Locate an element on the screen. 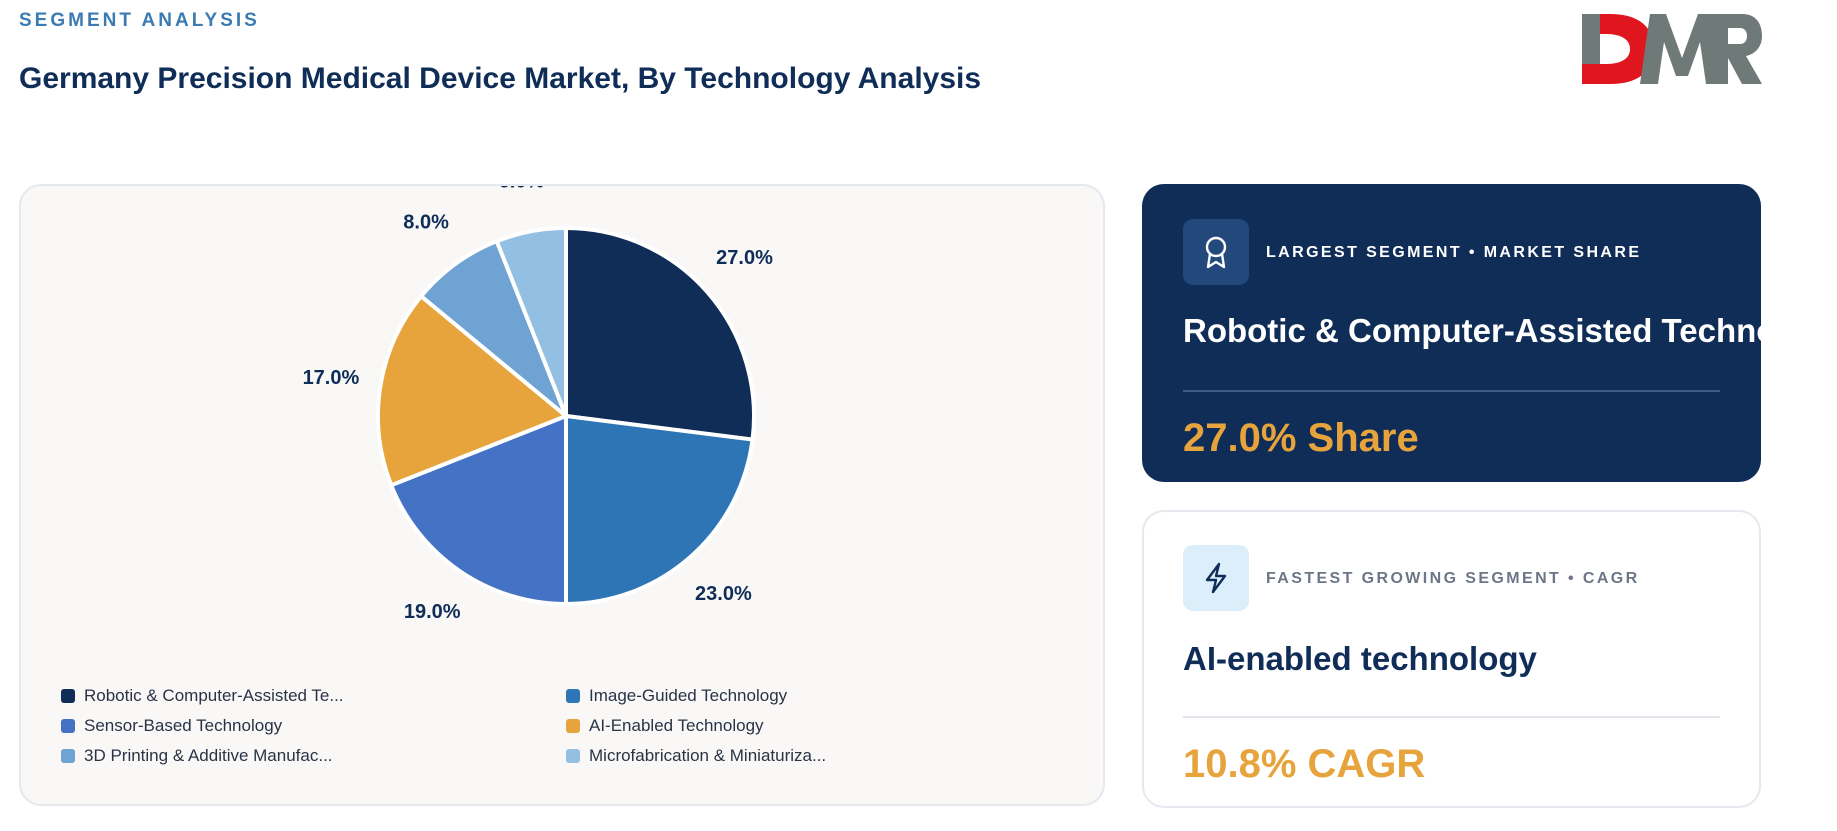  legend-item: AI-Enabled Technology is located at coordinates (665, 726).